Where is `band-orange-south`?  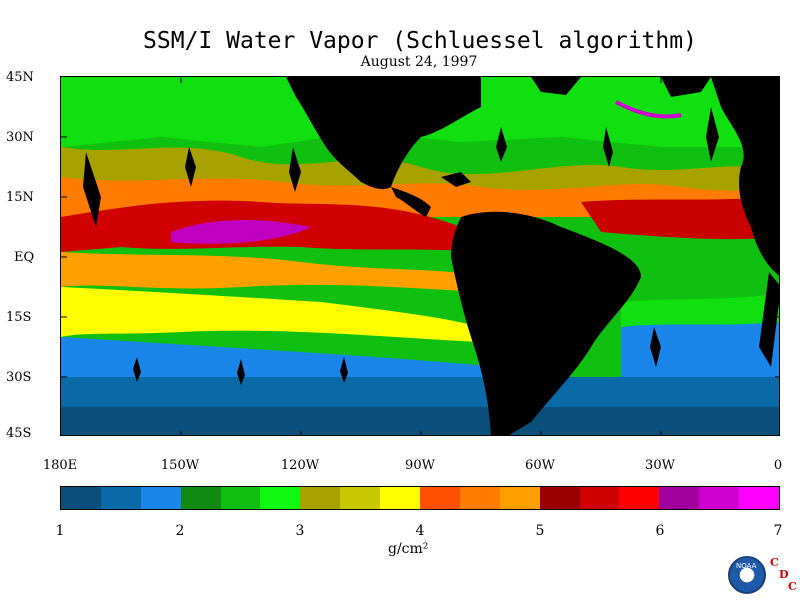
band-orange-south is located at coordinates (271, 272).